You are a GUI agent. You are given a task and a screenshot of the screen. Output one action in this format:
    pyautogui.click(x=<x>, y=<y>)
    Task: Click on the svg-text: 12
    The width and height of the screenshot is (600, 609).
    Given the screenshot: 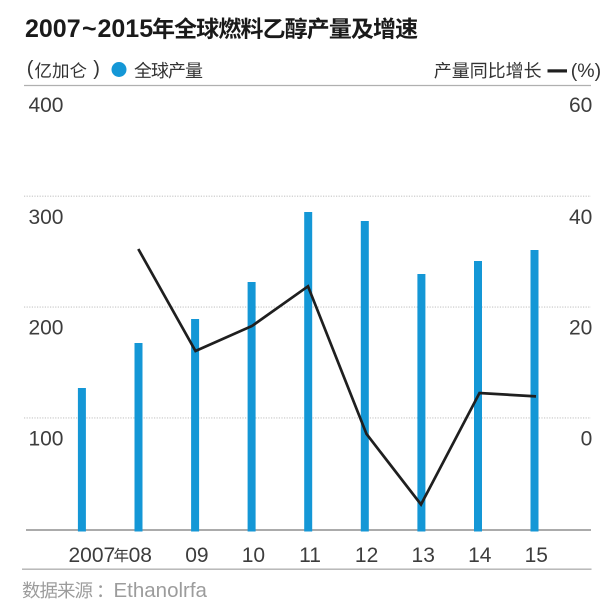 What is the action you would take?
    pyautogui.click(x=366, y=555)
    